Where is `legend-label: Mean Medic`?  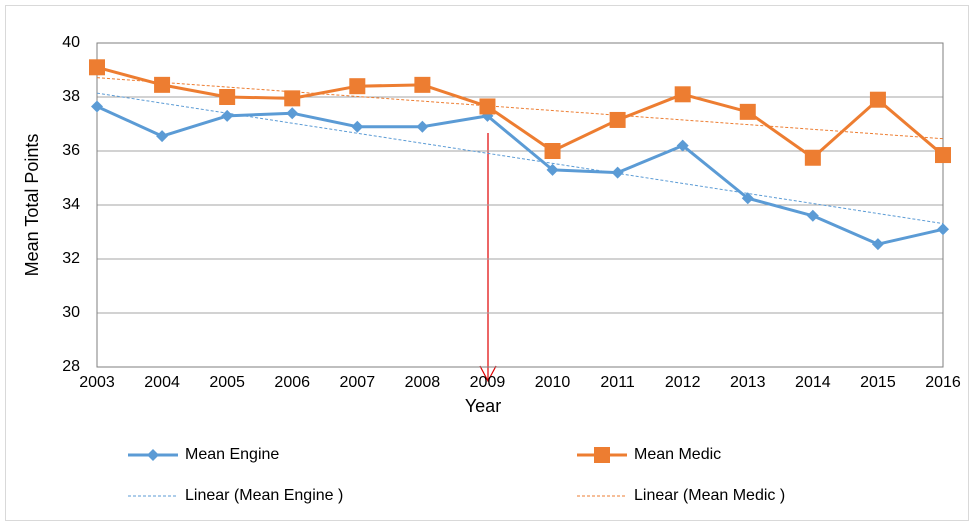
legend-label: Mean Medic is located at coordinates (677, 454).